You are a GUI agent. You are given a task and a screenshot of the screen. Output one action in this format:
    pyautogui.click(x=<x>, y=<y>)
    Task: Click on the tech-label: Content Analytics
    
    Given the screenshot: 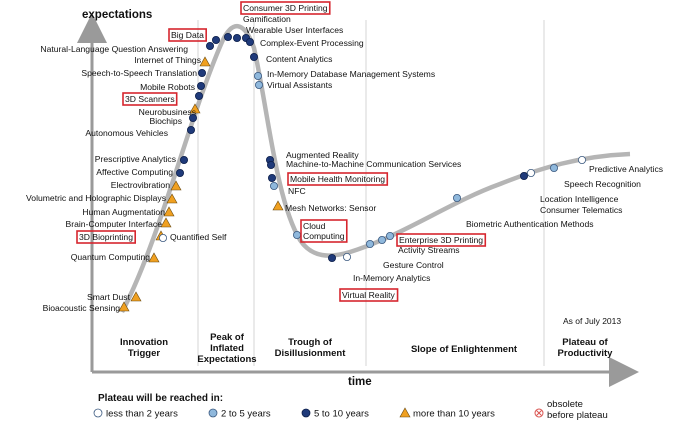 What is the action you would take?
    pyautogui.click(x=299, y=59)
    